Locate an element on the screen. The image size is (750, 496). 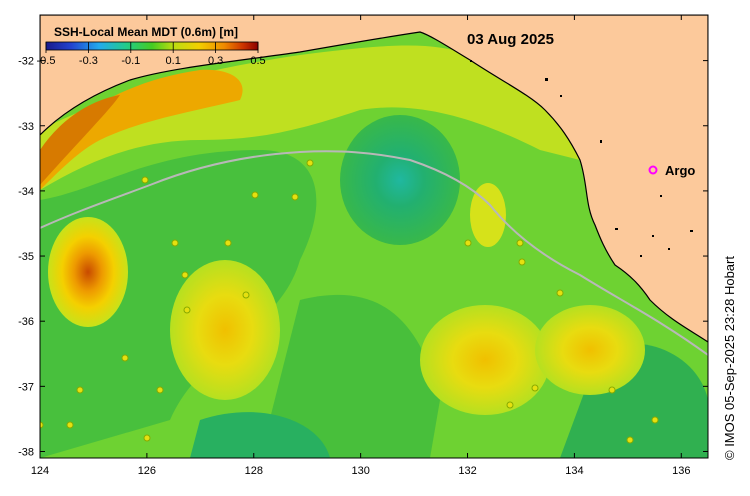
colorbar is located at coordinates (152, 46).